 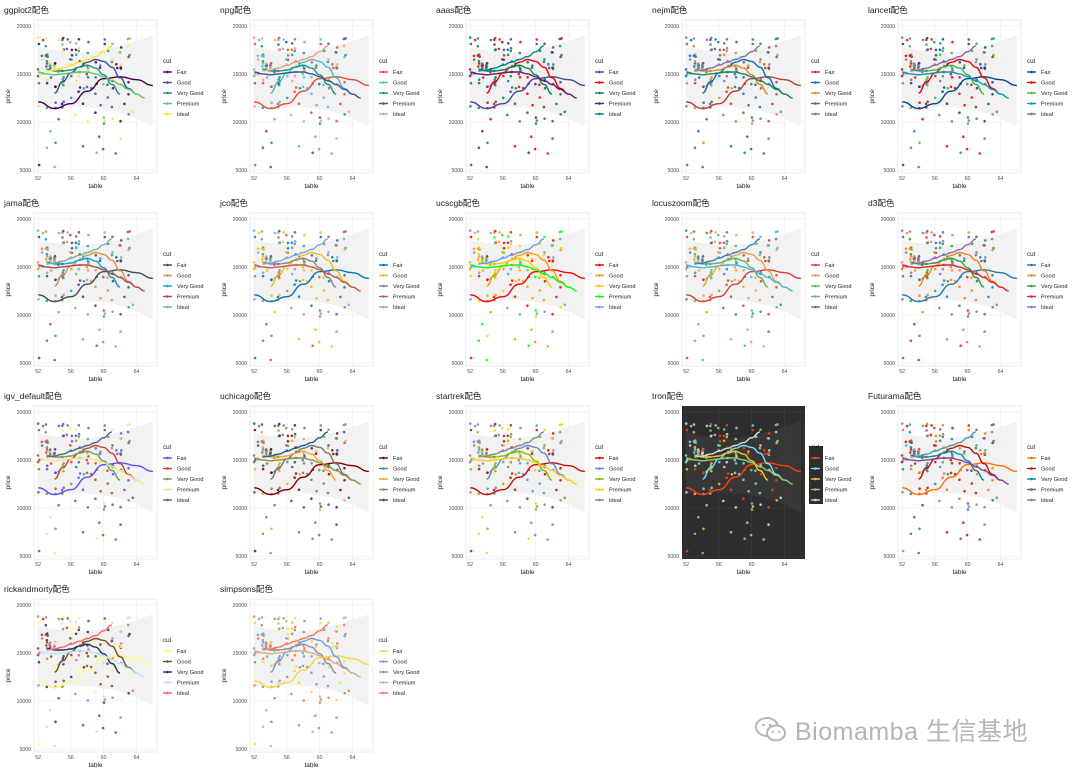 What do you see at coordinates (888, 220) in the screenshot?
I see `y-tick-label: 20000` at bounding box center [888, 220].